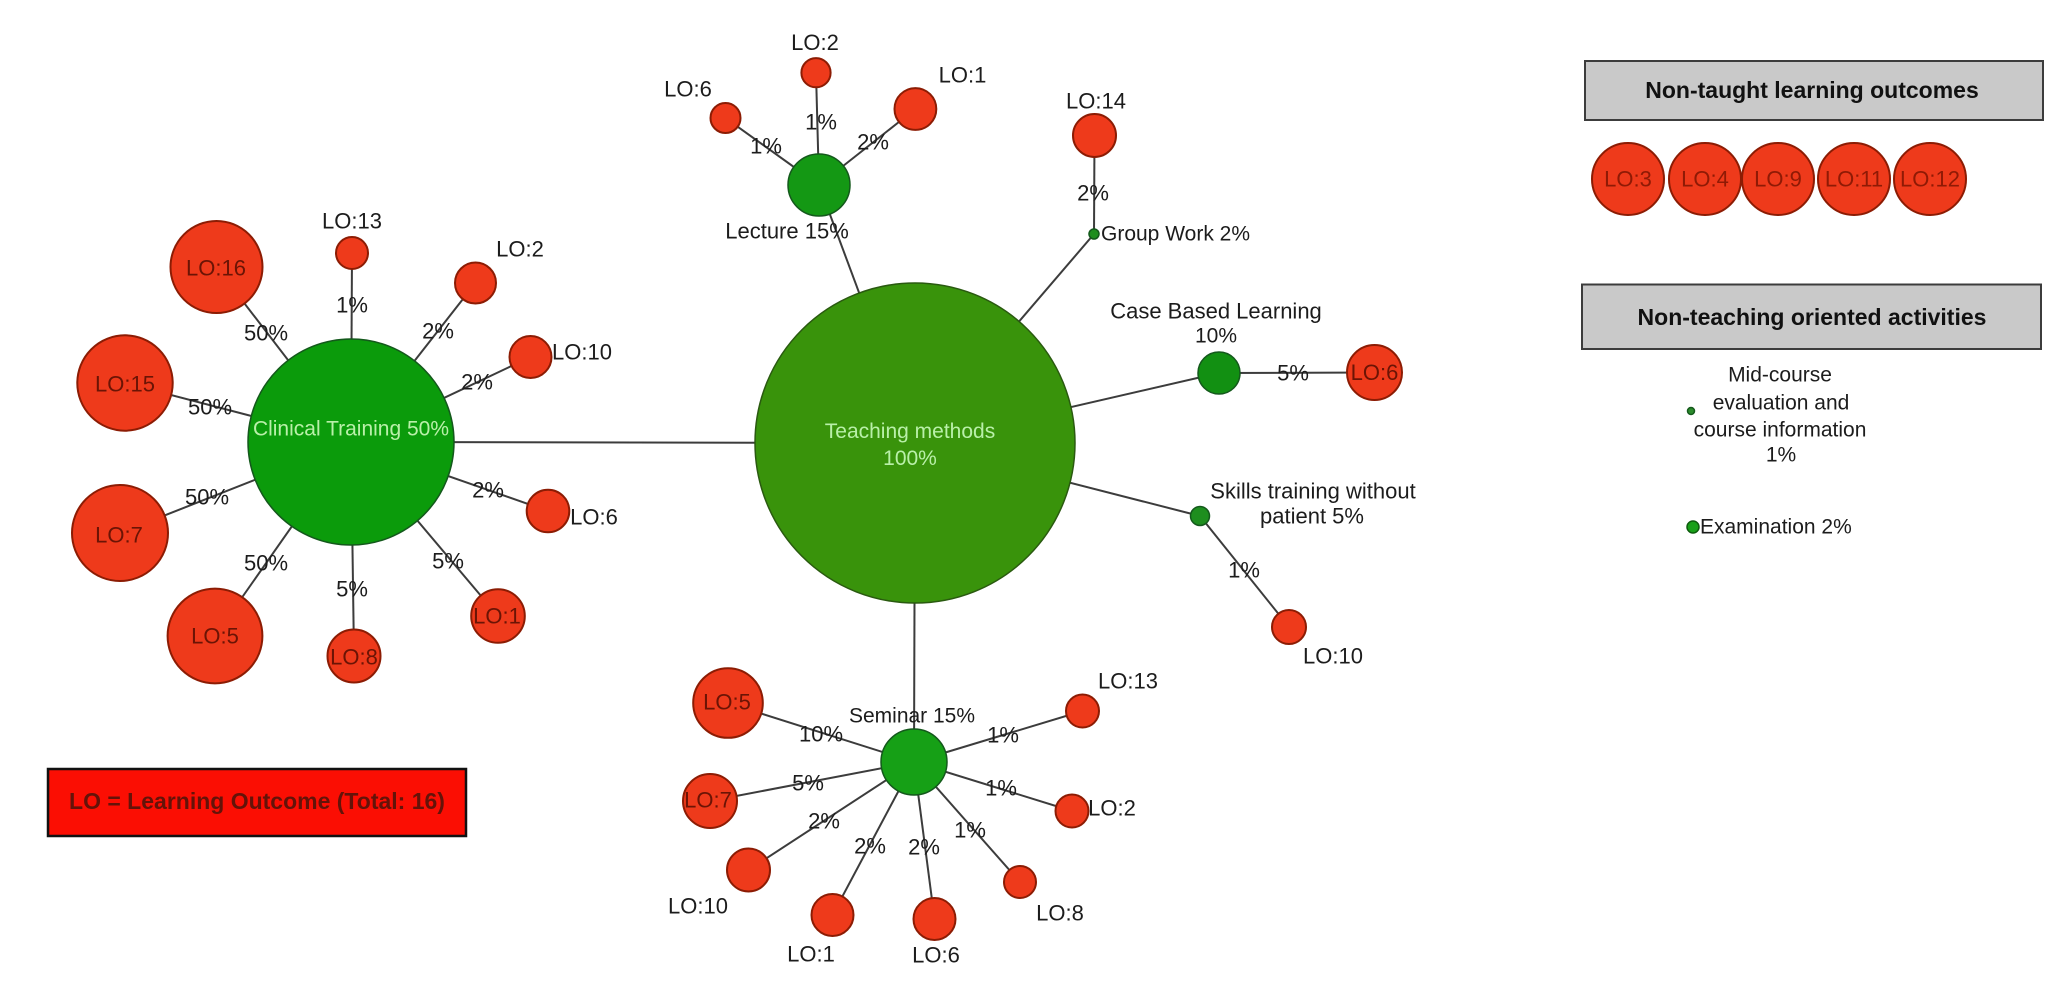 Image resolution: width=2059 pixels, height=1001 pixels. I want to click on svg-text: LO:15, so click(125, 384).